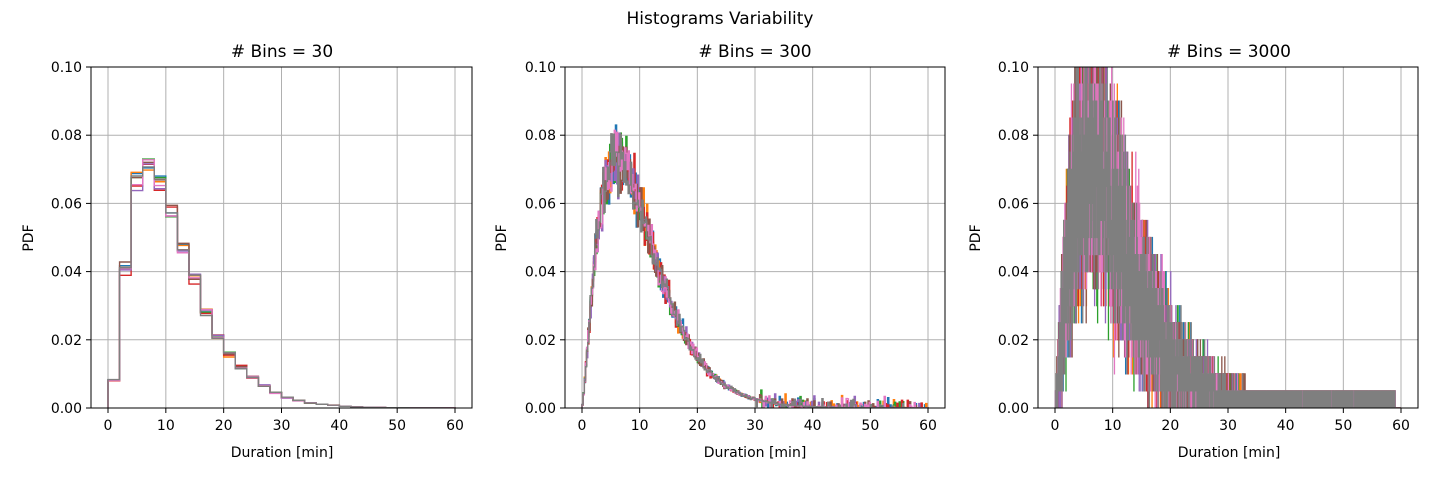  Describe the element at coordinates (754, 52) in the screenshot. I see `panel-title: # Bins = 300` at that location.